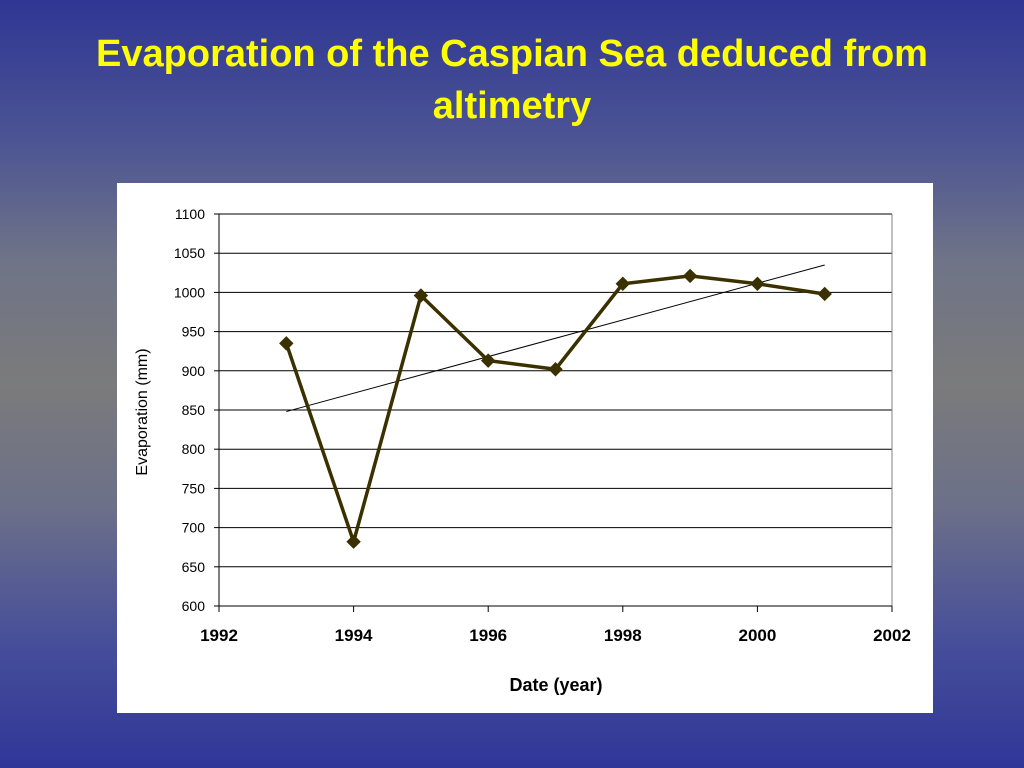 This screenshot has width=1024, height=768. Describe the element at coordinates (488, 360) in the screenshot. I see `data-point-1996` at that location.